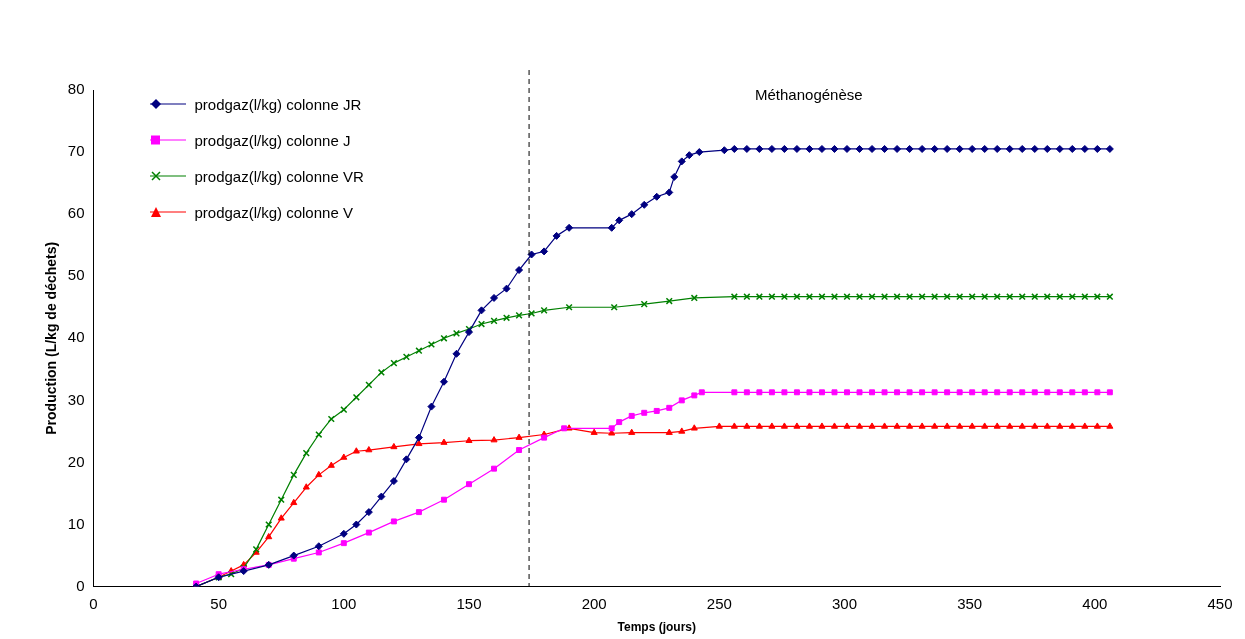  What do you see at coordinates (469, 603) in the screenshot?
I see `x-tick-label: 150` at bounding box center [469, 603].